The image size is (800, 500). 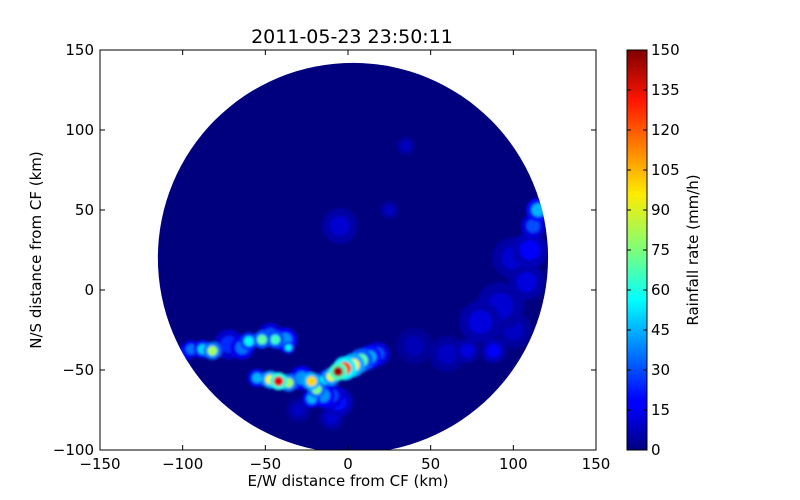 What do you see at coordinates (352, 37) in the screenshot?
I see `chart-title: 2011-05-23 23:50:11` at bounding box center [352, 37].